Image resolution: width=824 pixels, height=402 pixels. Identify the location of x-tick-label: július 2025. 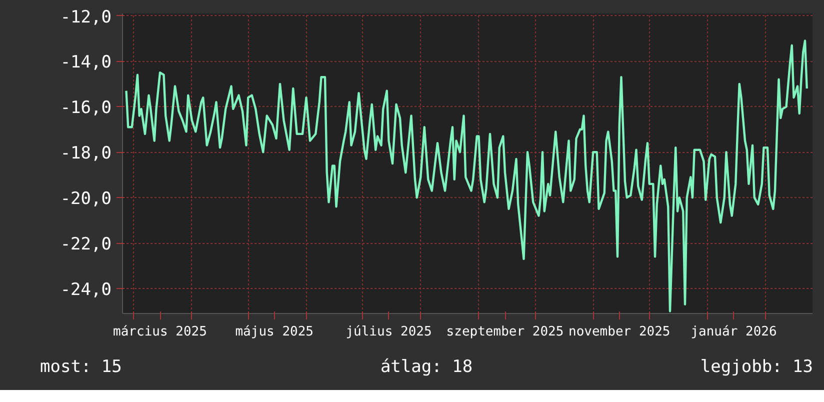
(389, 332).